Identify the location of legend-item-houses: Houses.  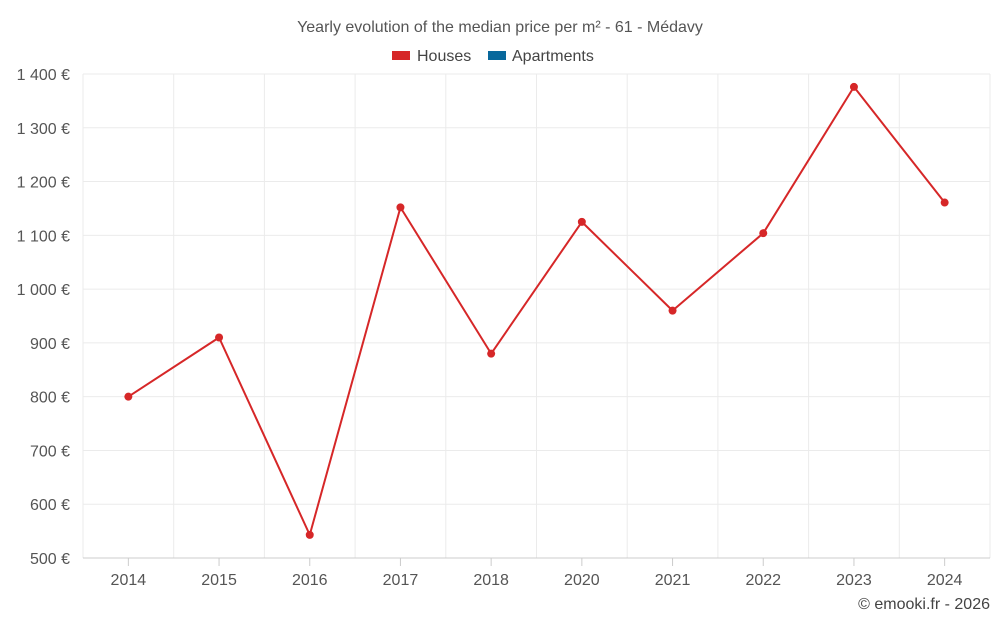
(431, 56).